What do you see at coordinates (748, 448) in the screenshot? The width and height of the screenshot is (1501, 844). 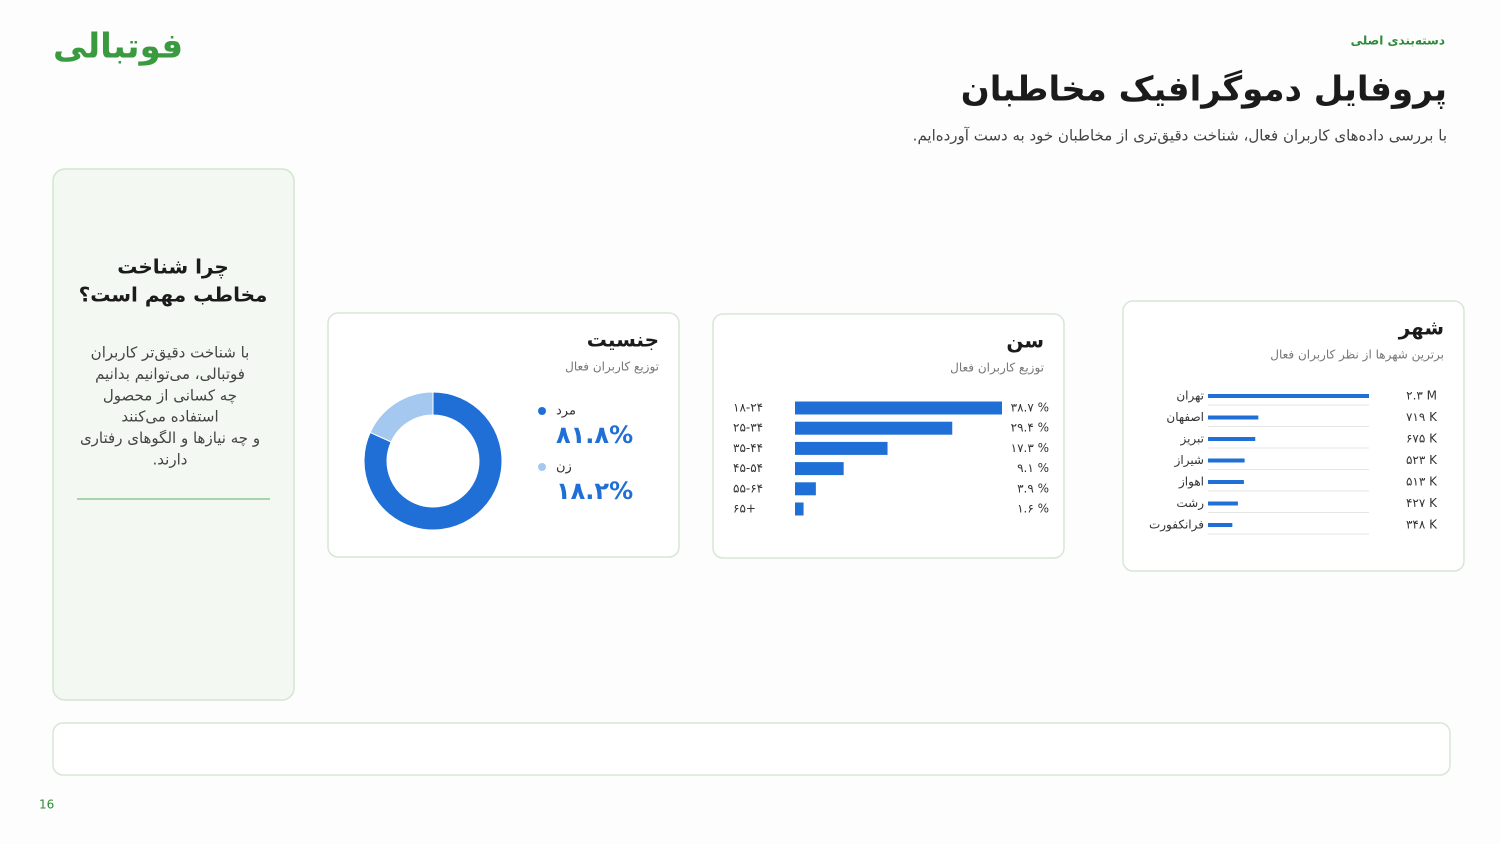 I see `category-label: ۳۵-۴۴` at bounding box center [748, 448].